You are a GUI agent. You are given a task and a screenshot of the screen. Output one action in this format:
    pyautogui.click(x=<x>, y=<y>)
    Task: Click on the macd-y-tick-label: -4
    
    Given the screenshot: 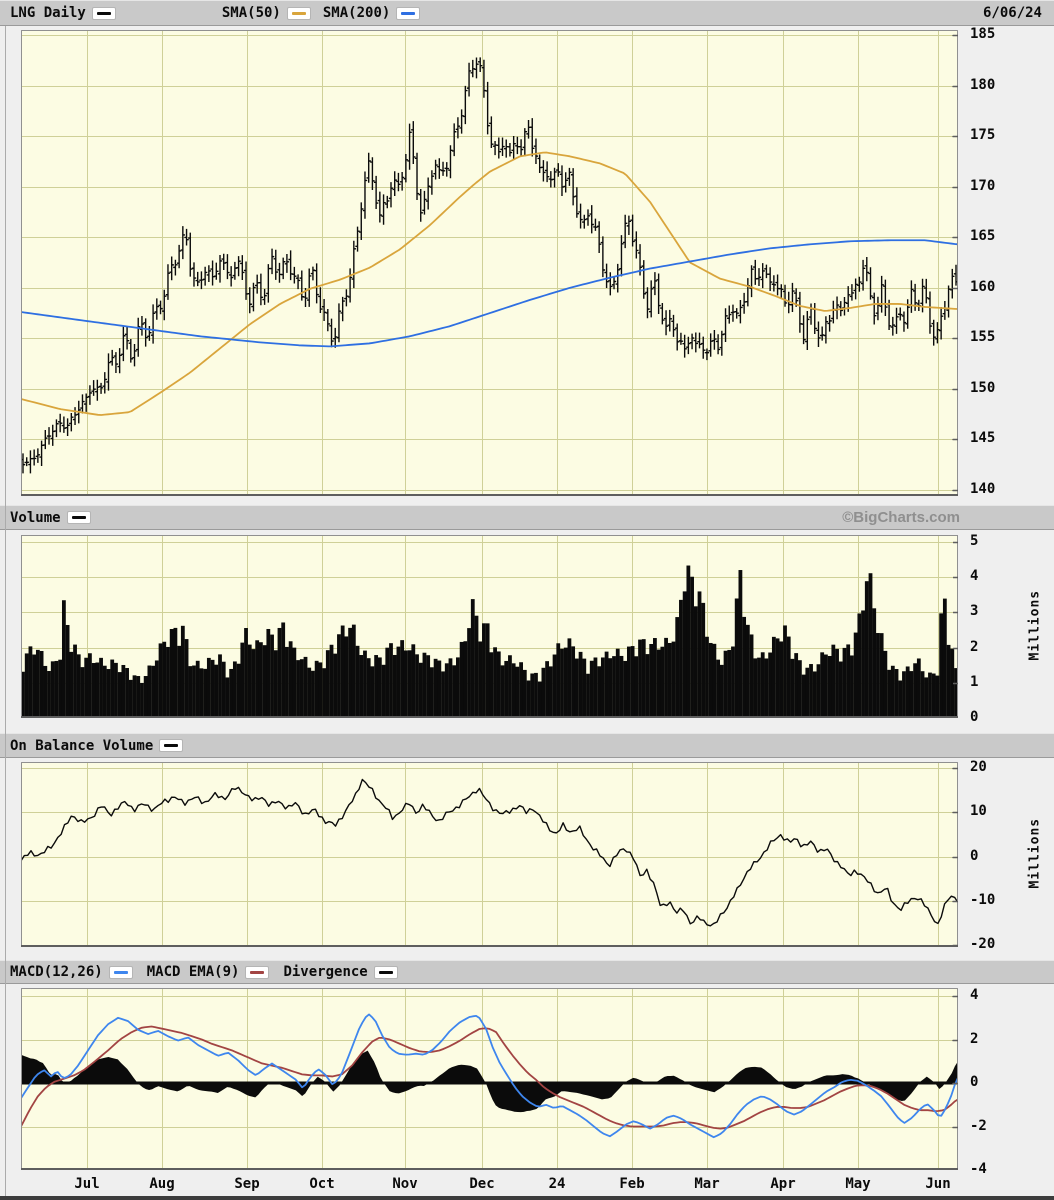 What is the action you would take?
    pyautogui.click(x=978, y=1169)
    